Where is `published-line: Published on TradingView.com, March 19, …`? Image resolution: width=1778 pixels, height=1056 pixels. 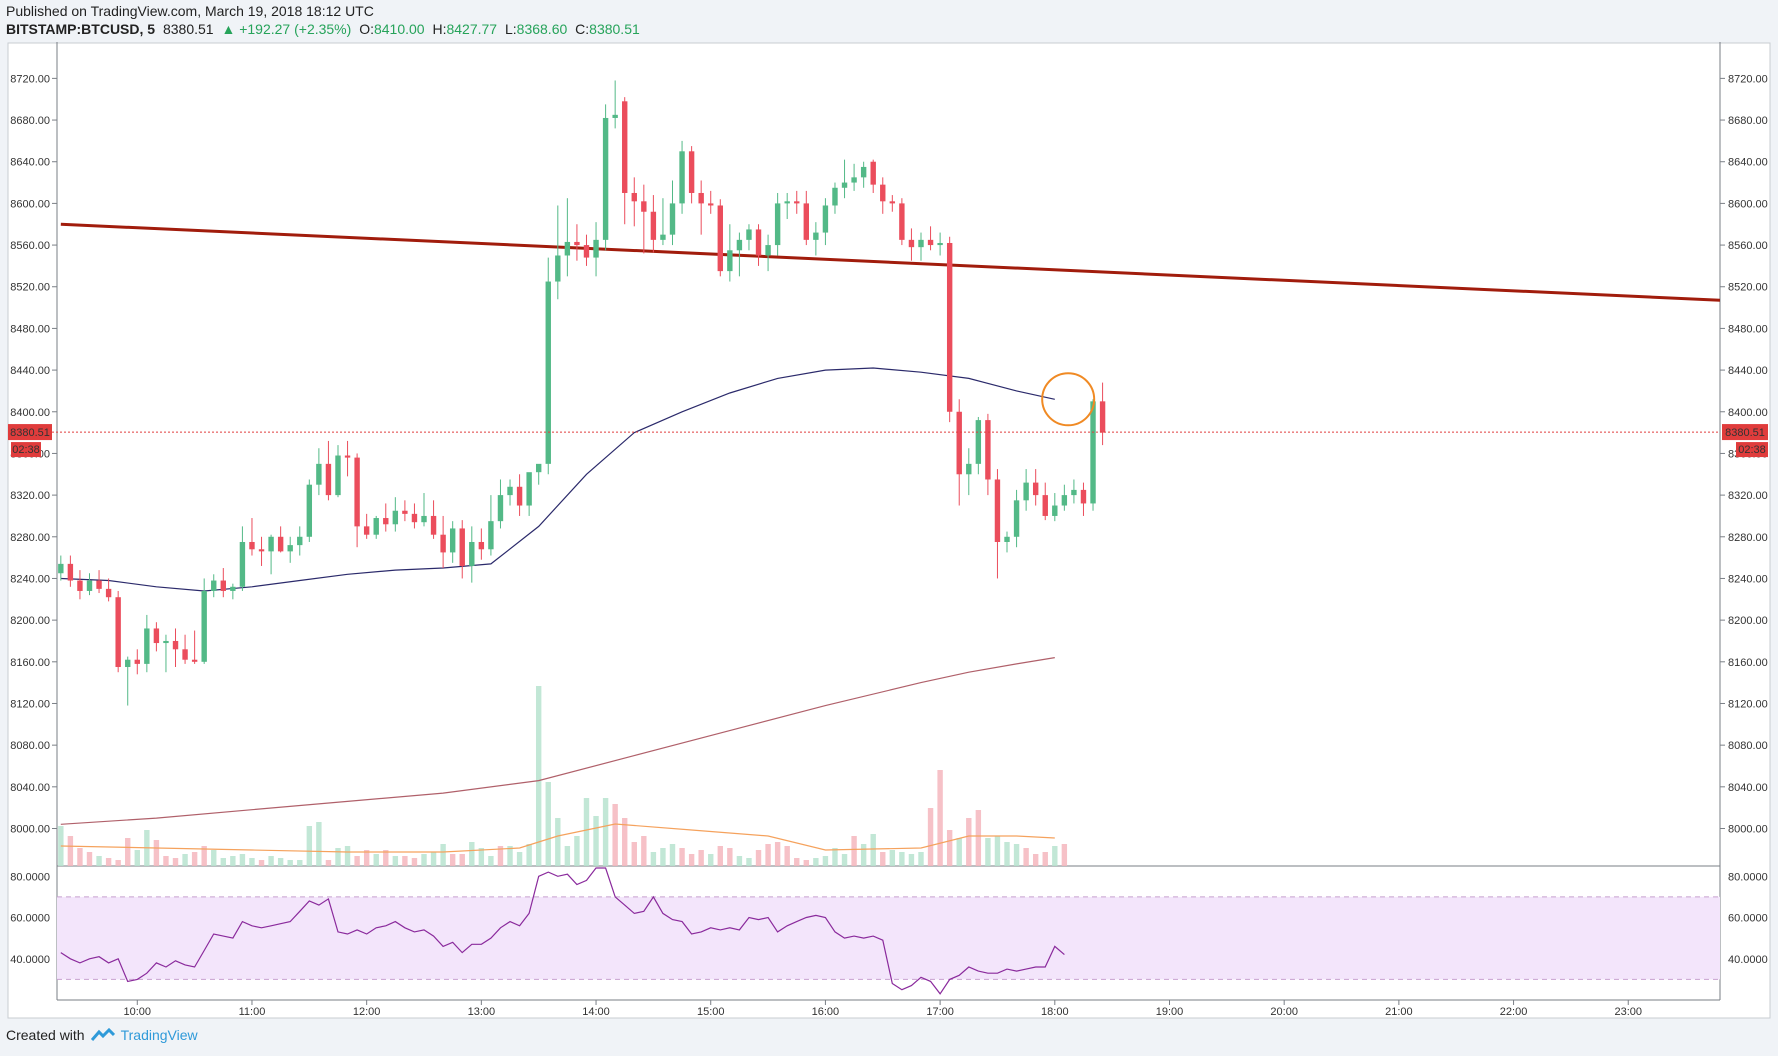 published-line: Published on TradingView.com, March 19, … is located at coordinates (190, 11).